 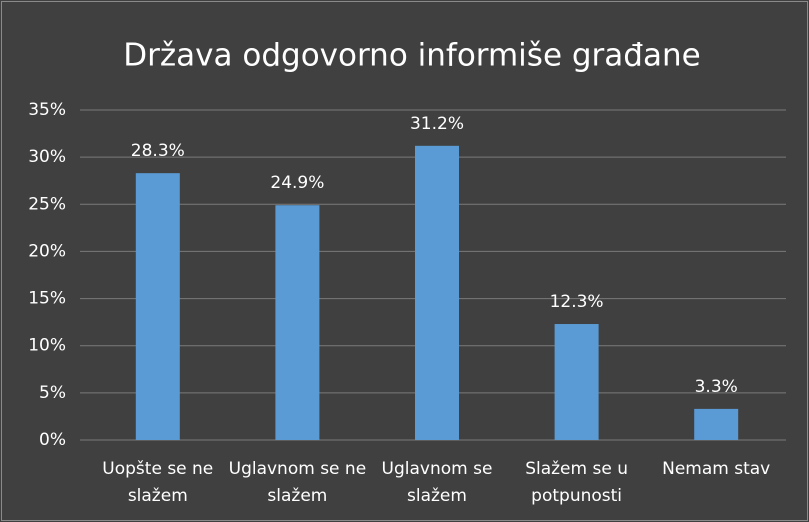 I want to click on y-tick-label: 15%, so click(x=47, y=299).